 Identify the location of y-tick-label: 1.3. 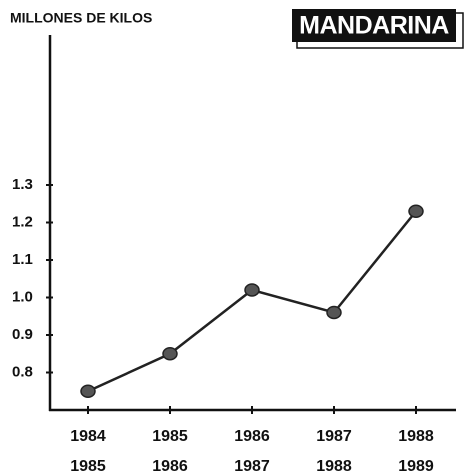
(22, 184).